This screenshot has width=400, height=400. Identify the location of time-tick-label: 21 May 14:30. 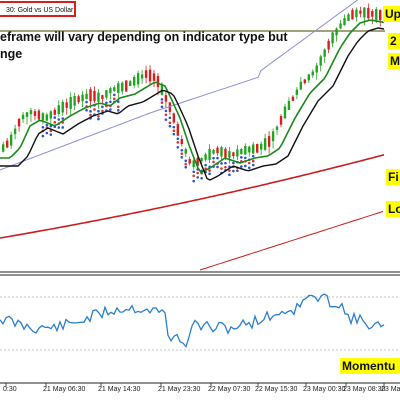
(119, 389).